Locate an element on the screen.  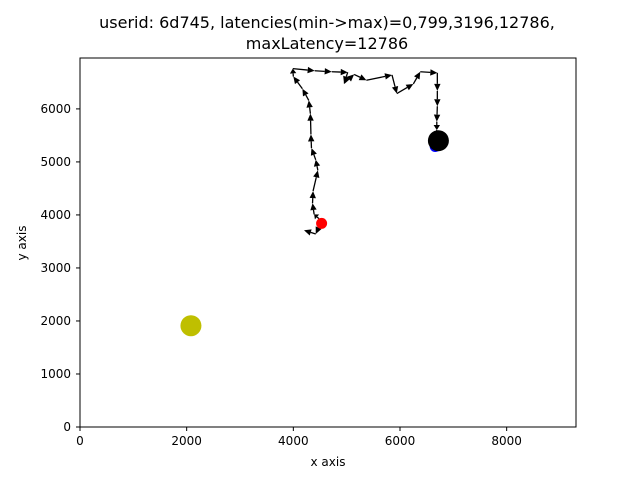
y-tick-label: 3000 is located at coordinates (55, 268).